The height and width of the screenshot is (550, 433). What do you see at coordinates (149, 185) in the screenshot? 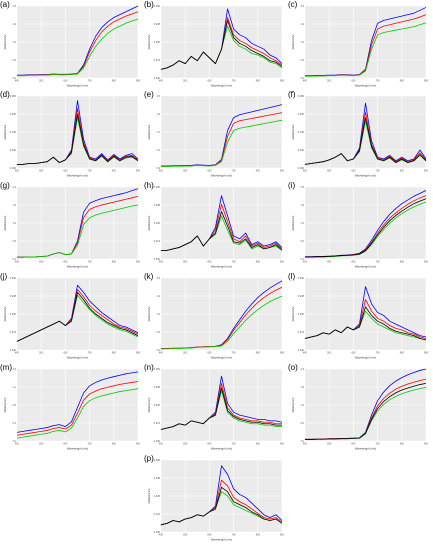
I see `panel-label: (h)` at bounding box center [149, 185].